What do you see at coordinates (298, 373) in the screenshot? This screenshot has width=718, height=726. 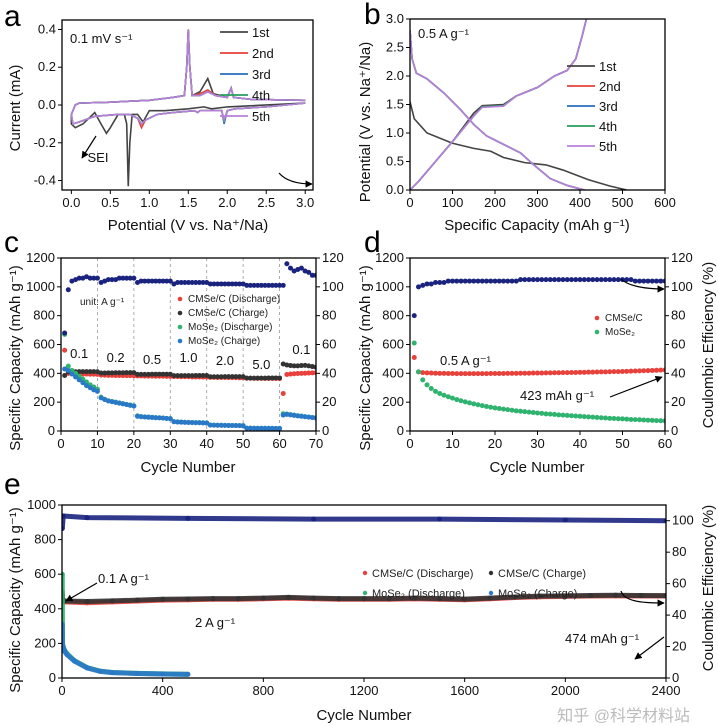 I see `series-cmse-c-discharge--point` at bounding box center [298, 373].